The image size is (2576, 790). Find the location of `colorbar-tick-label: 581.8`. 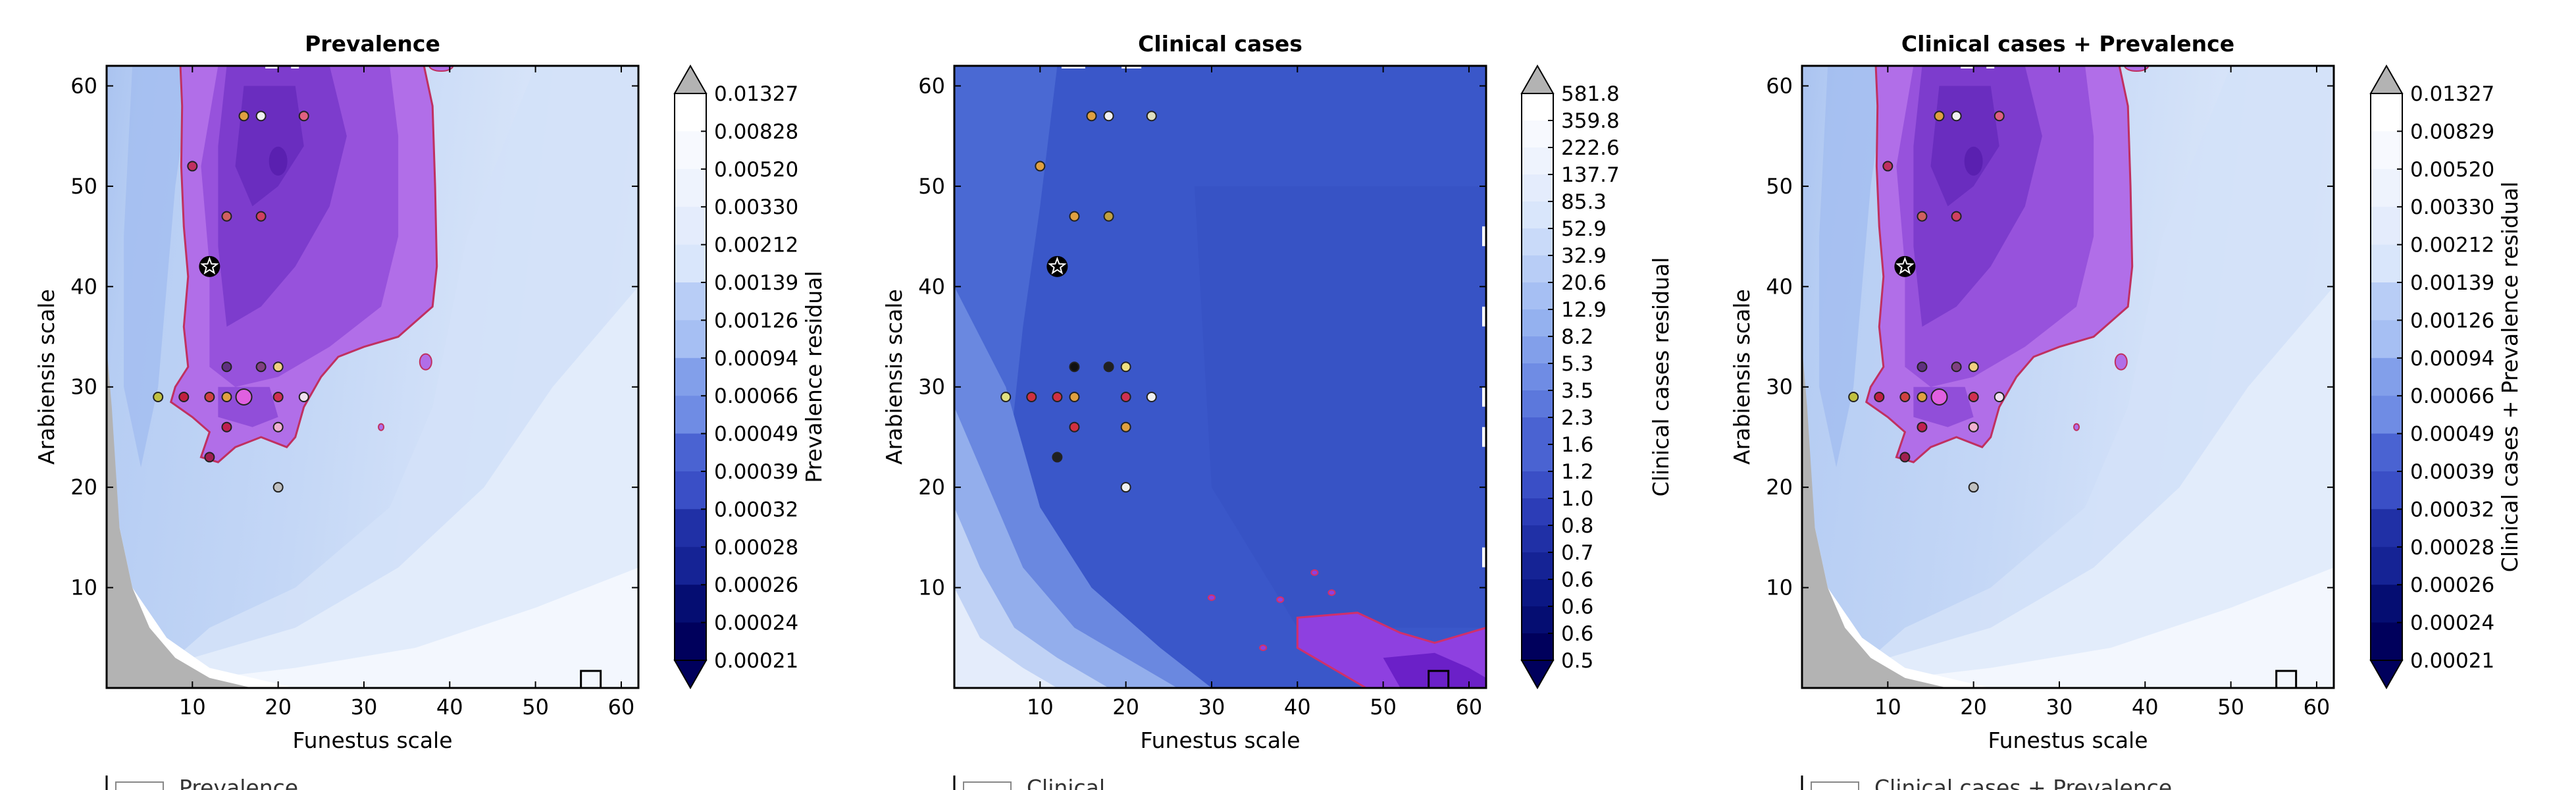

colorbar-tick-label: 581.8 is located at coordinates (1590, 94).